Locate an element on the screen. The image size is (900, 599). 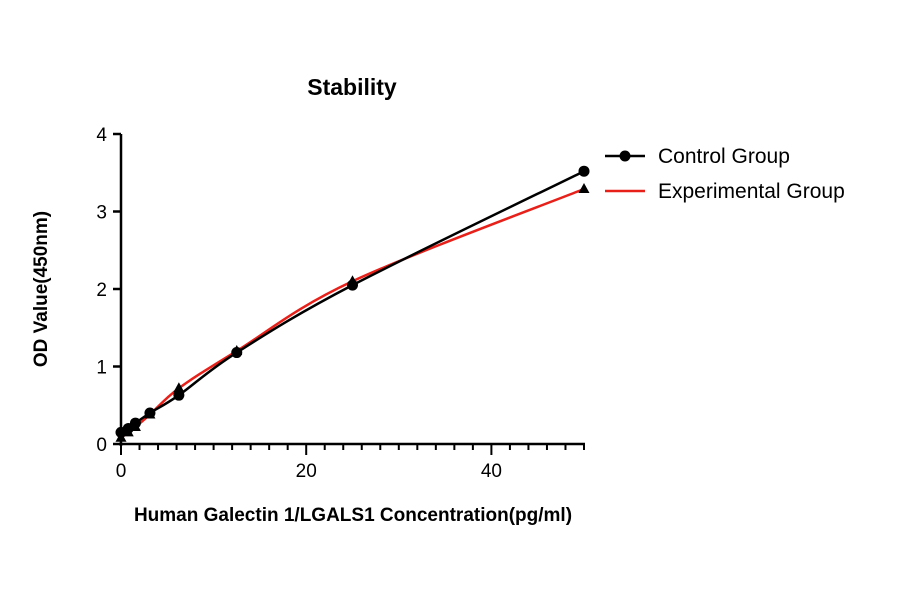
chart-title: Stability is located at coordinates (352, 87).